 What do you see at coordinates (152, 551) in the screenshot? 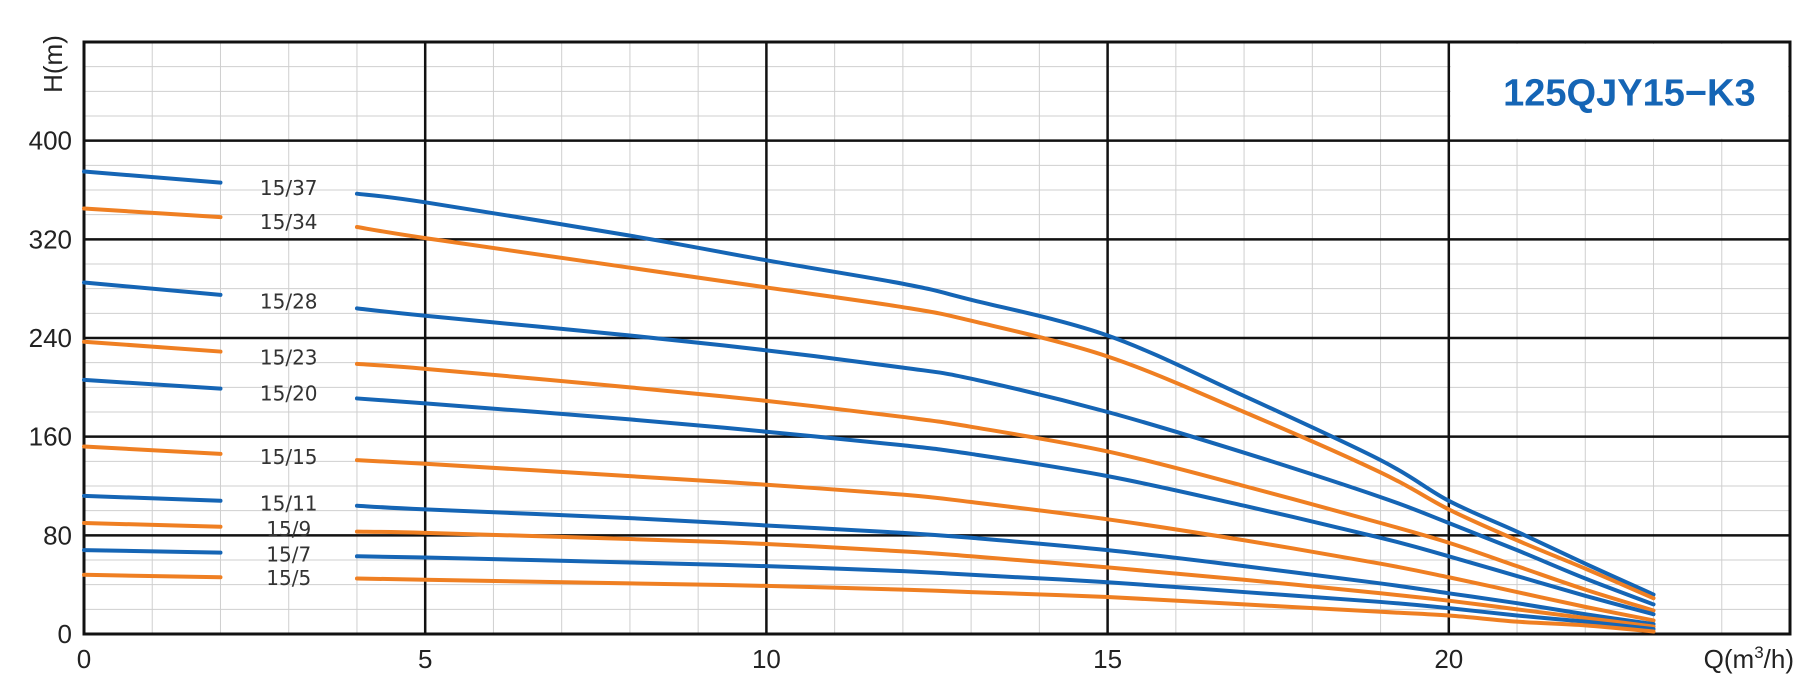
I see `curve-15-7-start` at bounding box center [152, 551].